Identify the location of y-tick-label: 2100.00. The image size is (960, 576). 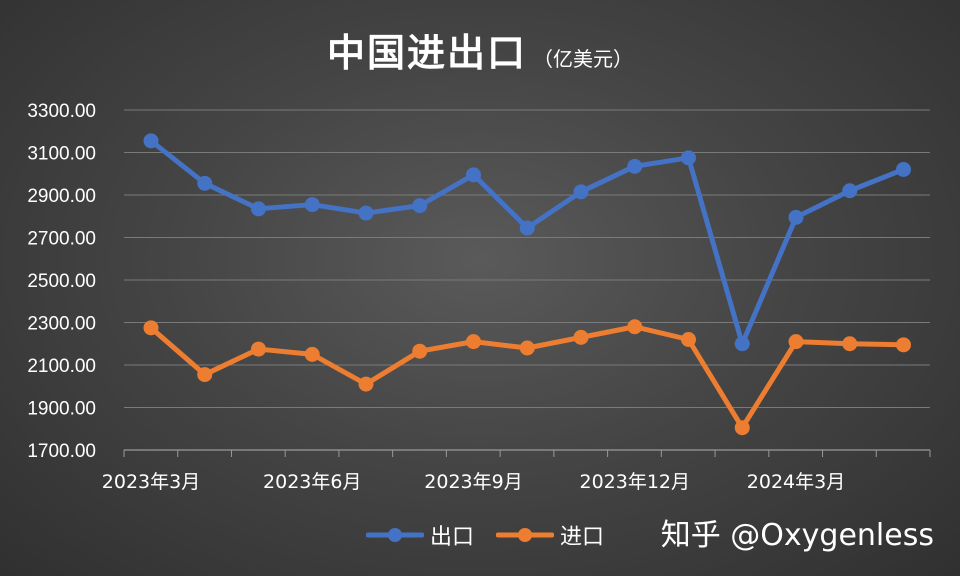
(61, 366).